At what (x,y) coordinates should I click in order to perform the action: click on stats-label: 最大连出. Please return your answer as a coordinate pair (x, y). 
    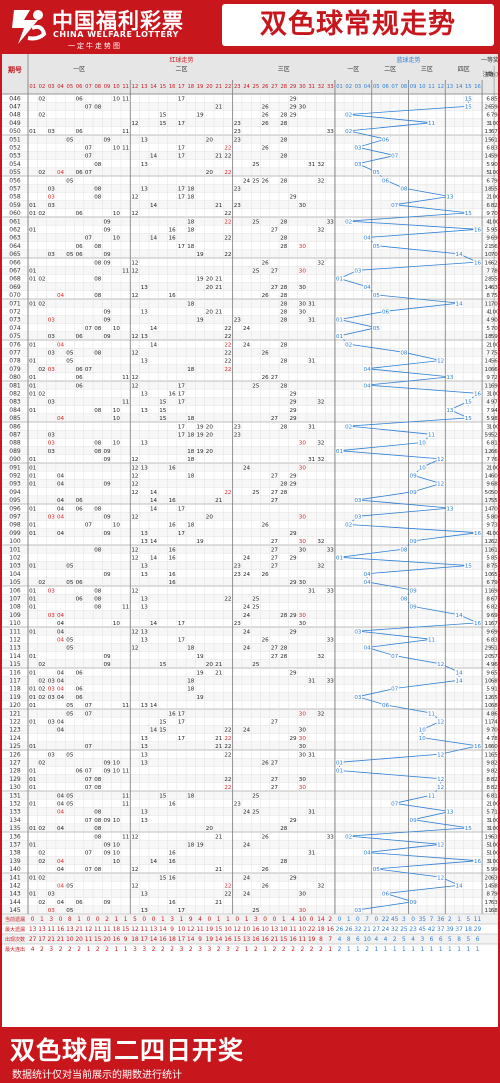
    Looking at the image, I should click on (15, 949).